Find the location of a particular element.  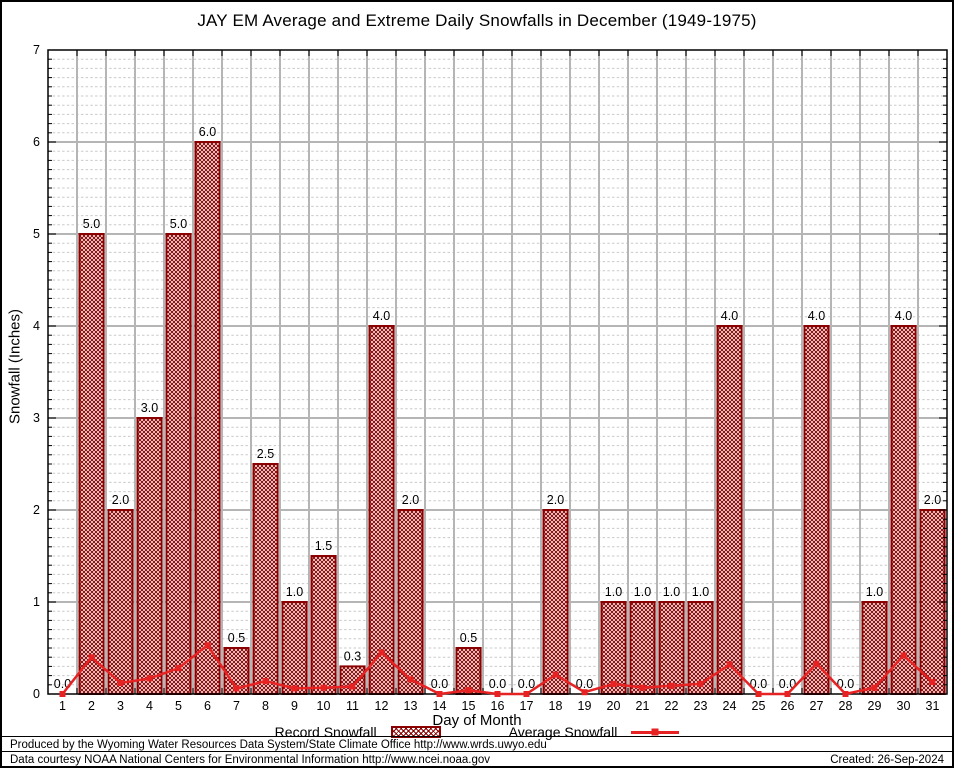

x-tick-label: 17 is located at coordinates (527, 706).